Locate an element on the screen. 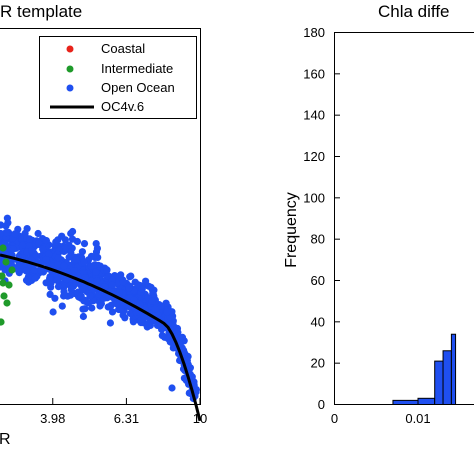  right-x-tick-label: 0.01 is located at coordinates (417, 418).